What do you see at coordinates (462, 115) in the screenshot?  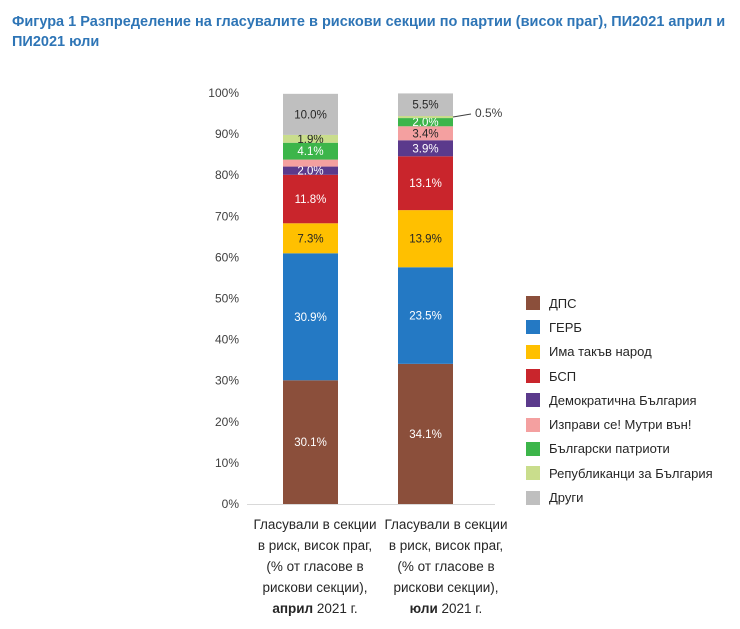 I see `callout-line` at bounding box center [462, 115].